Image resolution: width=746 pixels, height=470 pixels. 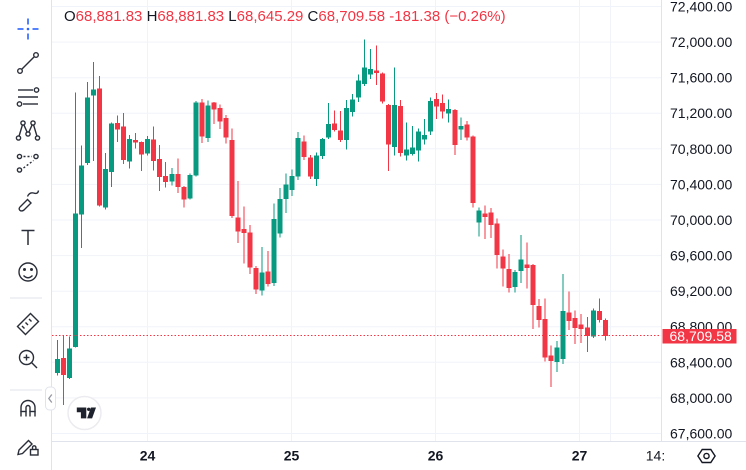 I want to click on svg-text: 70,800.00, so click(x=701, y=149).